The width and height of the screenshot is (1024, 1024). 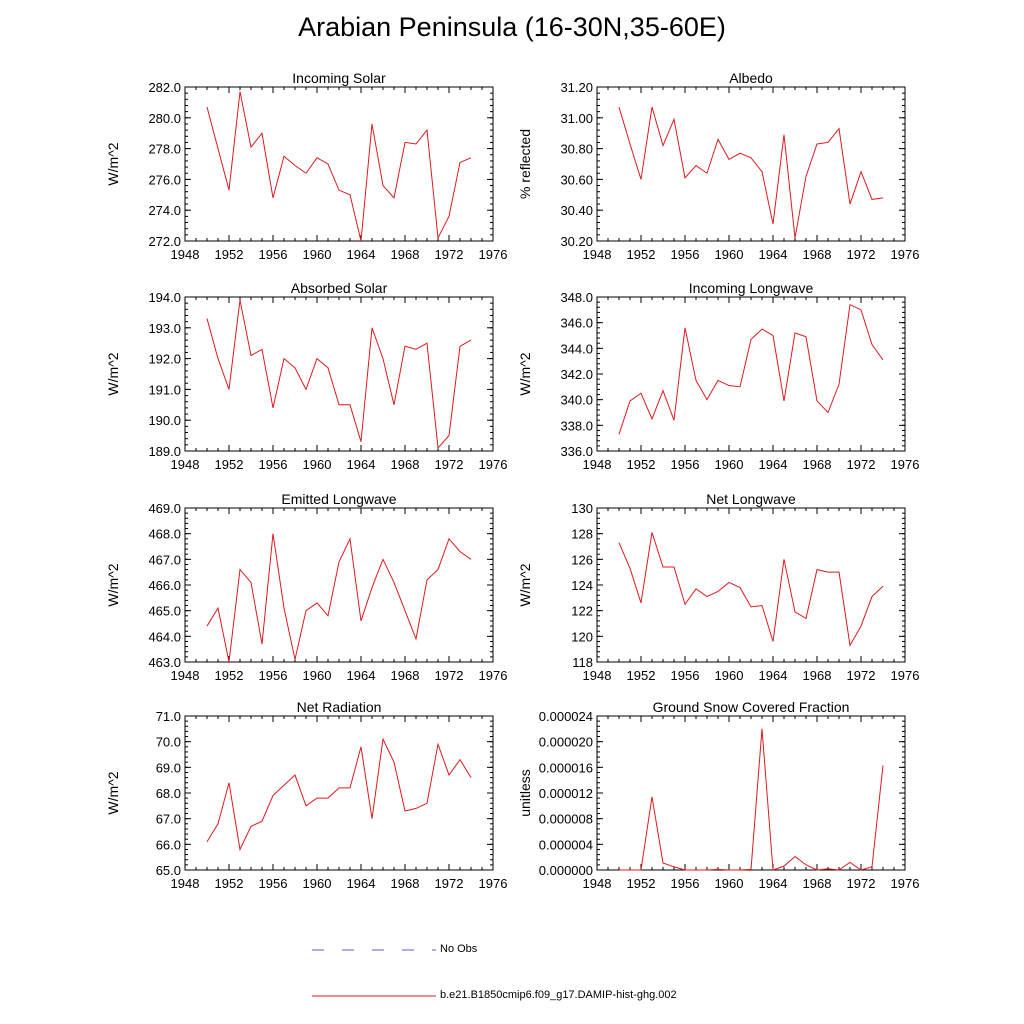 I want to click on y-tick-label: 192.0, so click(x=164, y=359).